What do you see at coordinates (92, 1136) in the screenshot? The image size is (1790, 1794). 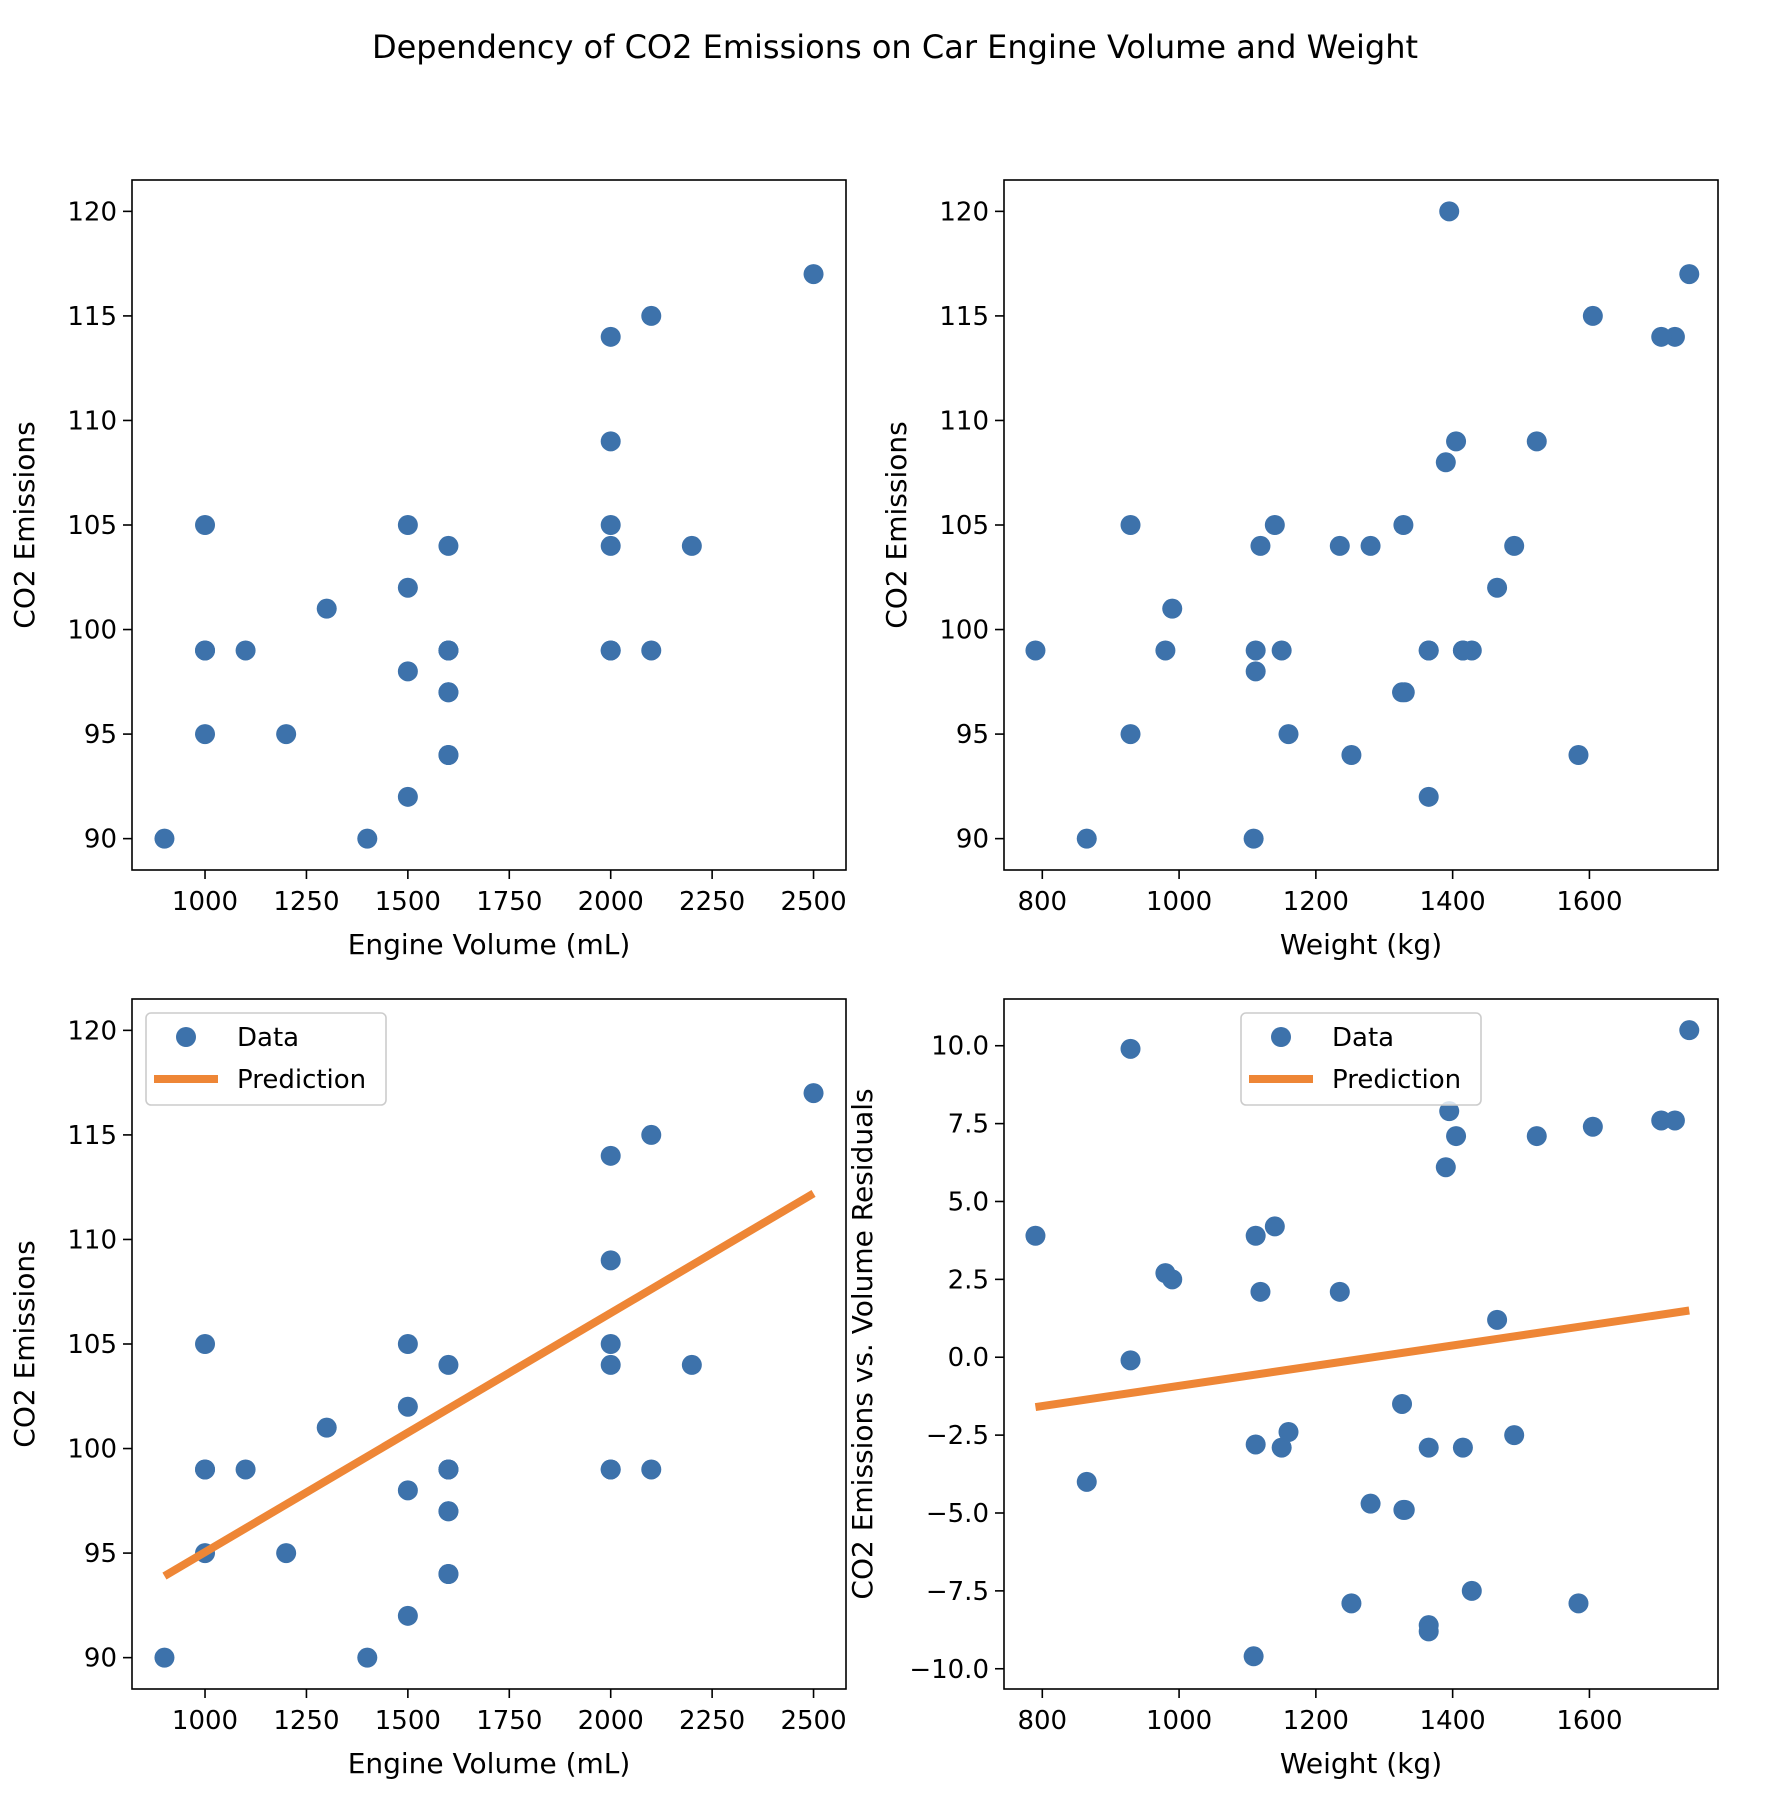 I see `y-tick-label: 115` at bounding box center [92, 1136].